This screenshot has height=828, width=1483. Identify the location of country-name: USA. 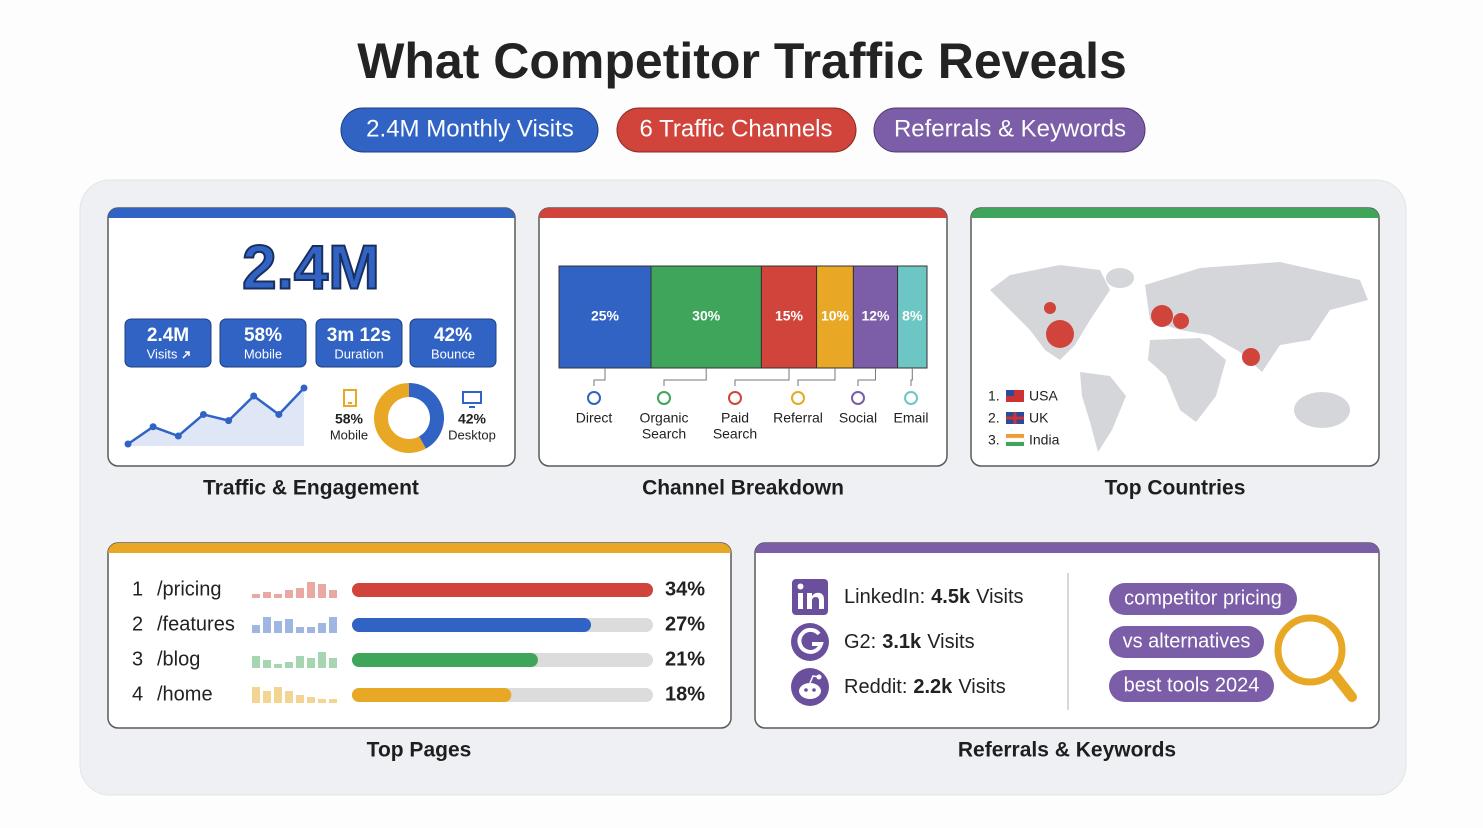
(1043, 396).